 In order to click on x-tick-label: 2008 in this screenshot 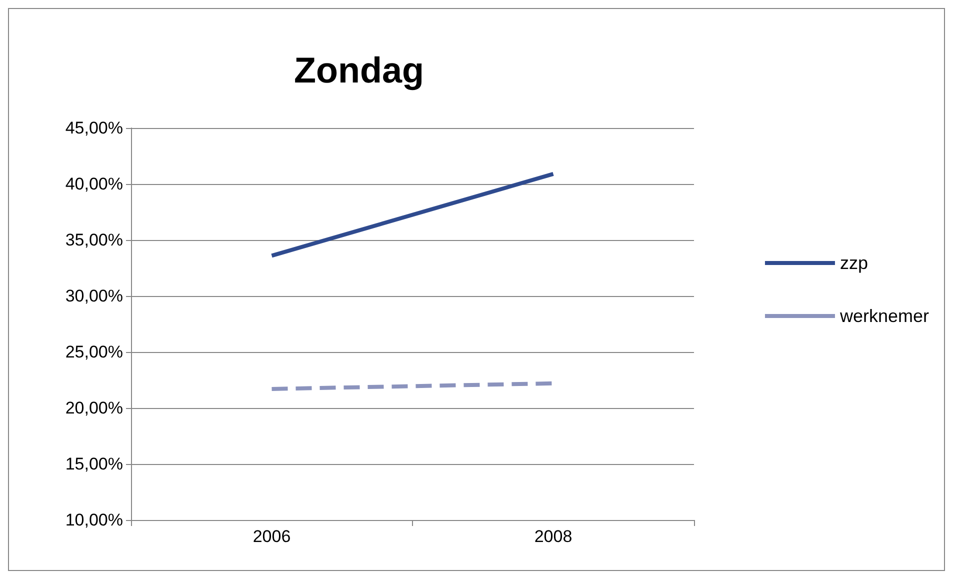, I will do `click(553, 536)`.